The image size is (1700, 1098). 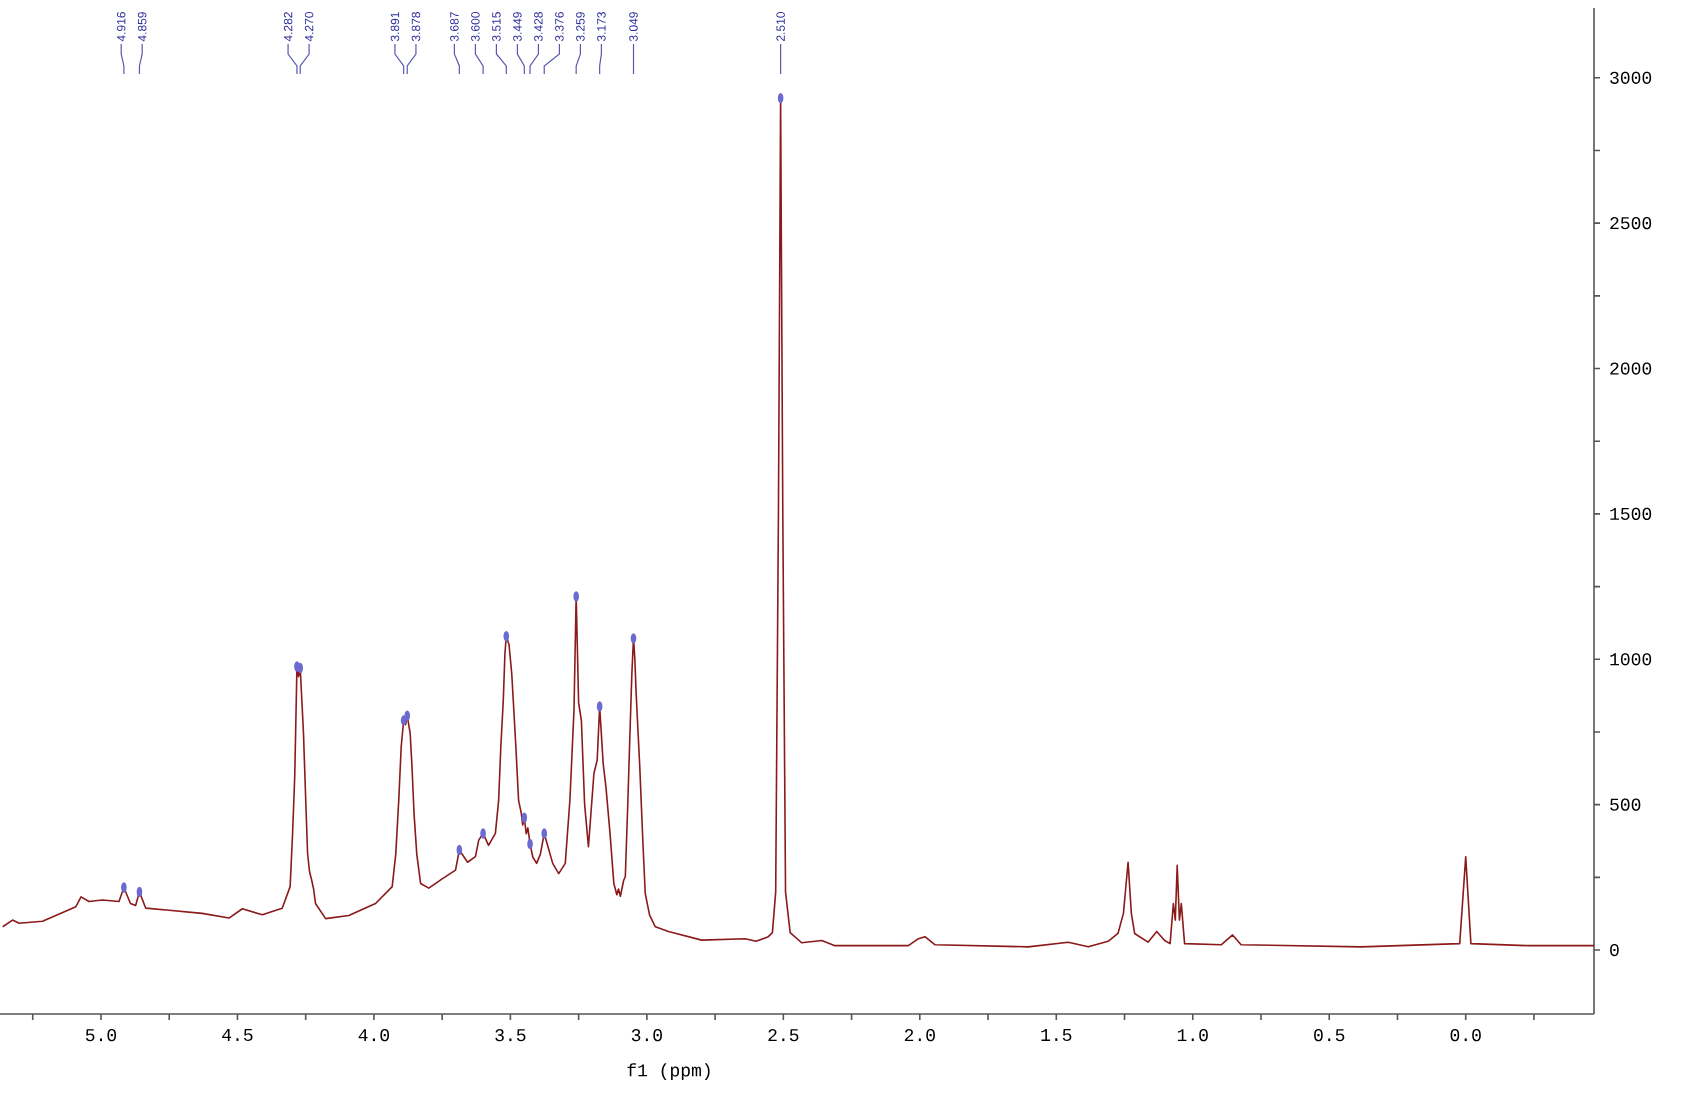 What do you see at coordinates (646, 1035) in the screenshot?
I see `x-tick-label: 3.0` at bounding box center [646, 1035].